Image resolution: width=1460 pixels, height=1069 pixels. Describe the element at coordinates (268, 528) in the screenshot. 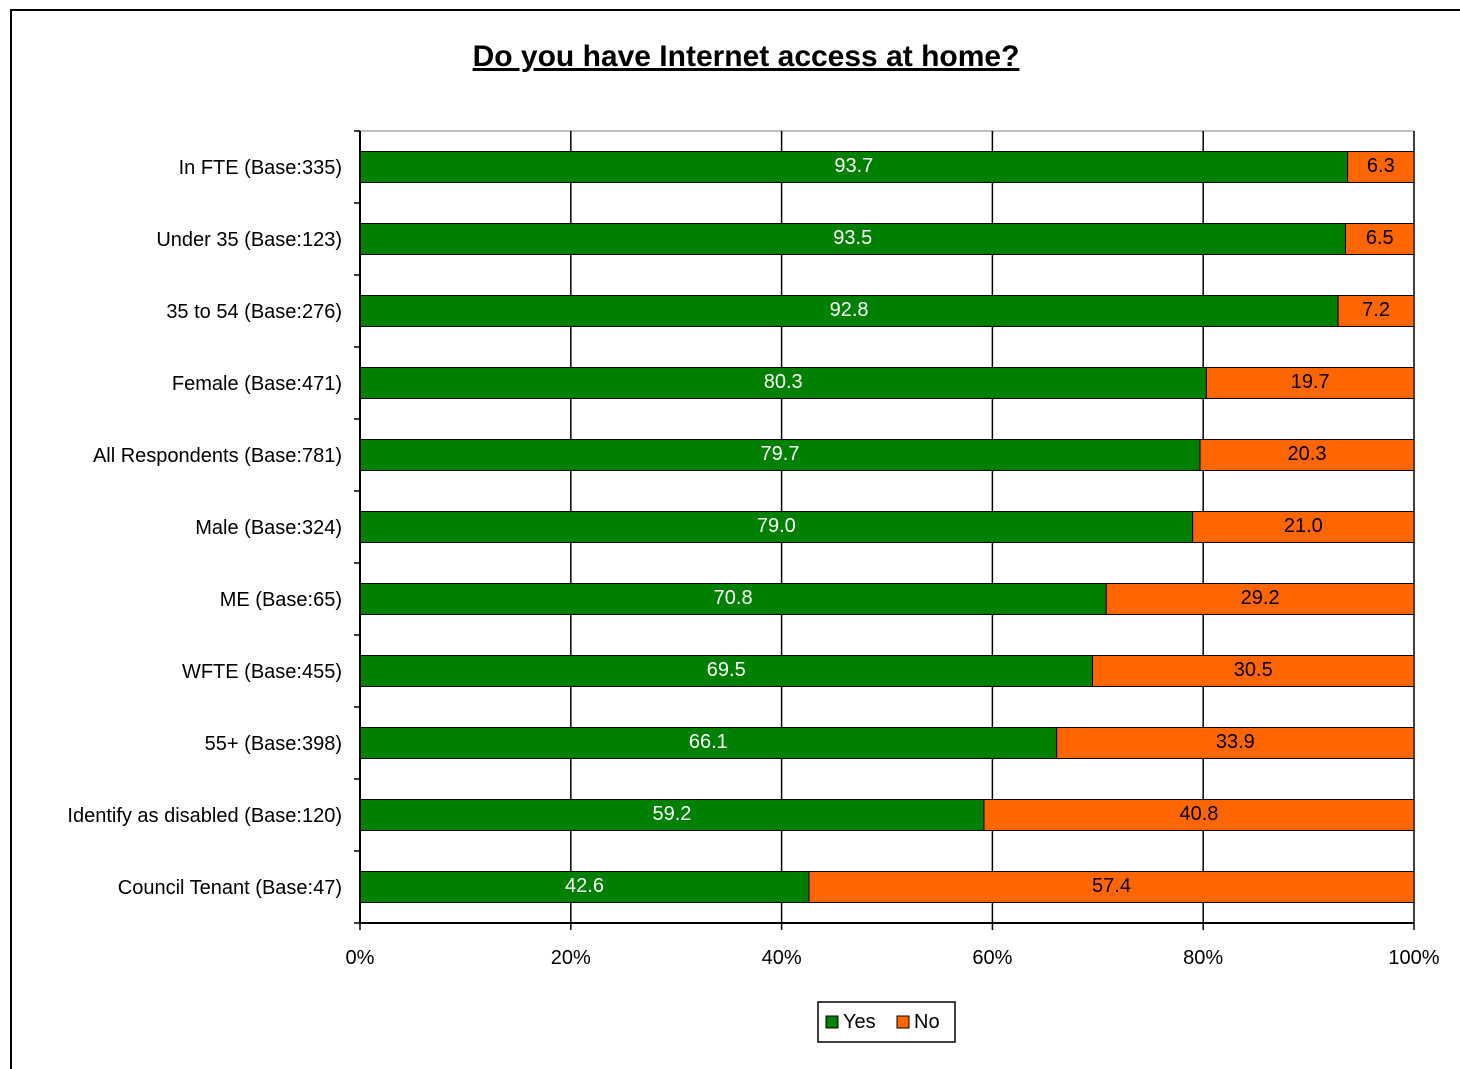

I see `category-label: Male (Base:324)` at that location.